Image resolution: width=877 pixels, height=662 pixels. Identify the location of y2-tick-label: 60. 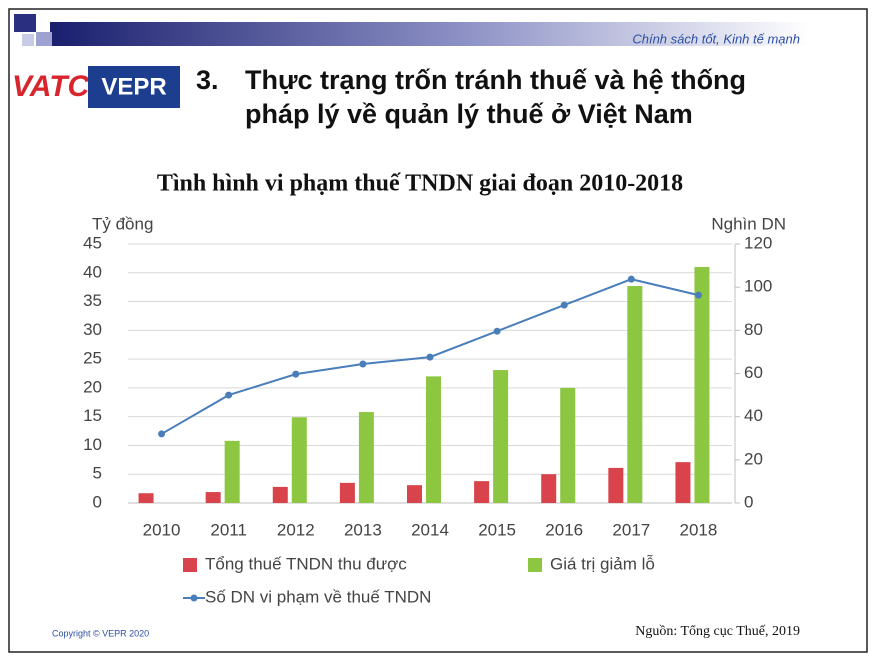
(753, 372).